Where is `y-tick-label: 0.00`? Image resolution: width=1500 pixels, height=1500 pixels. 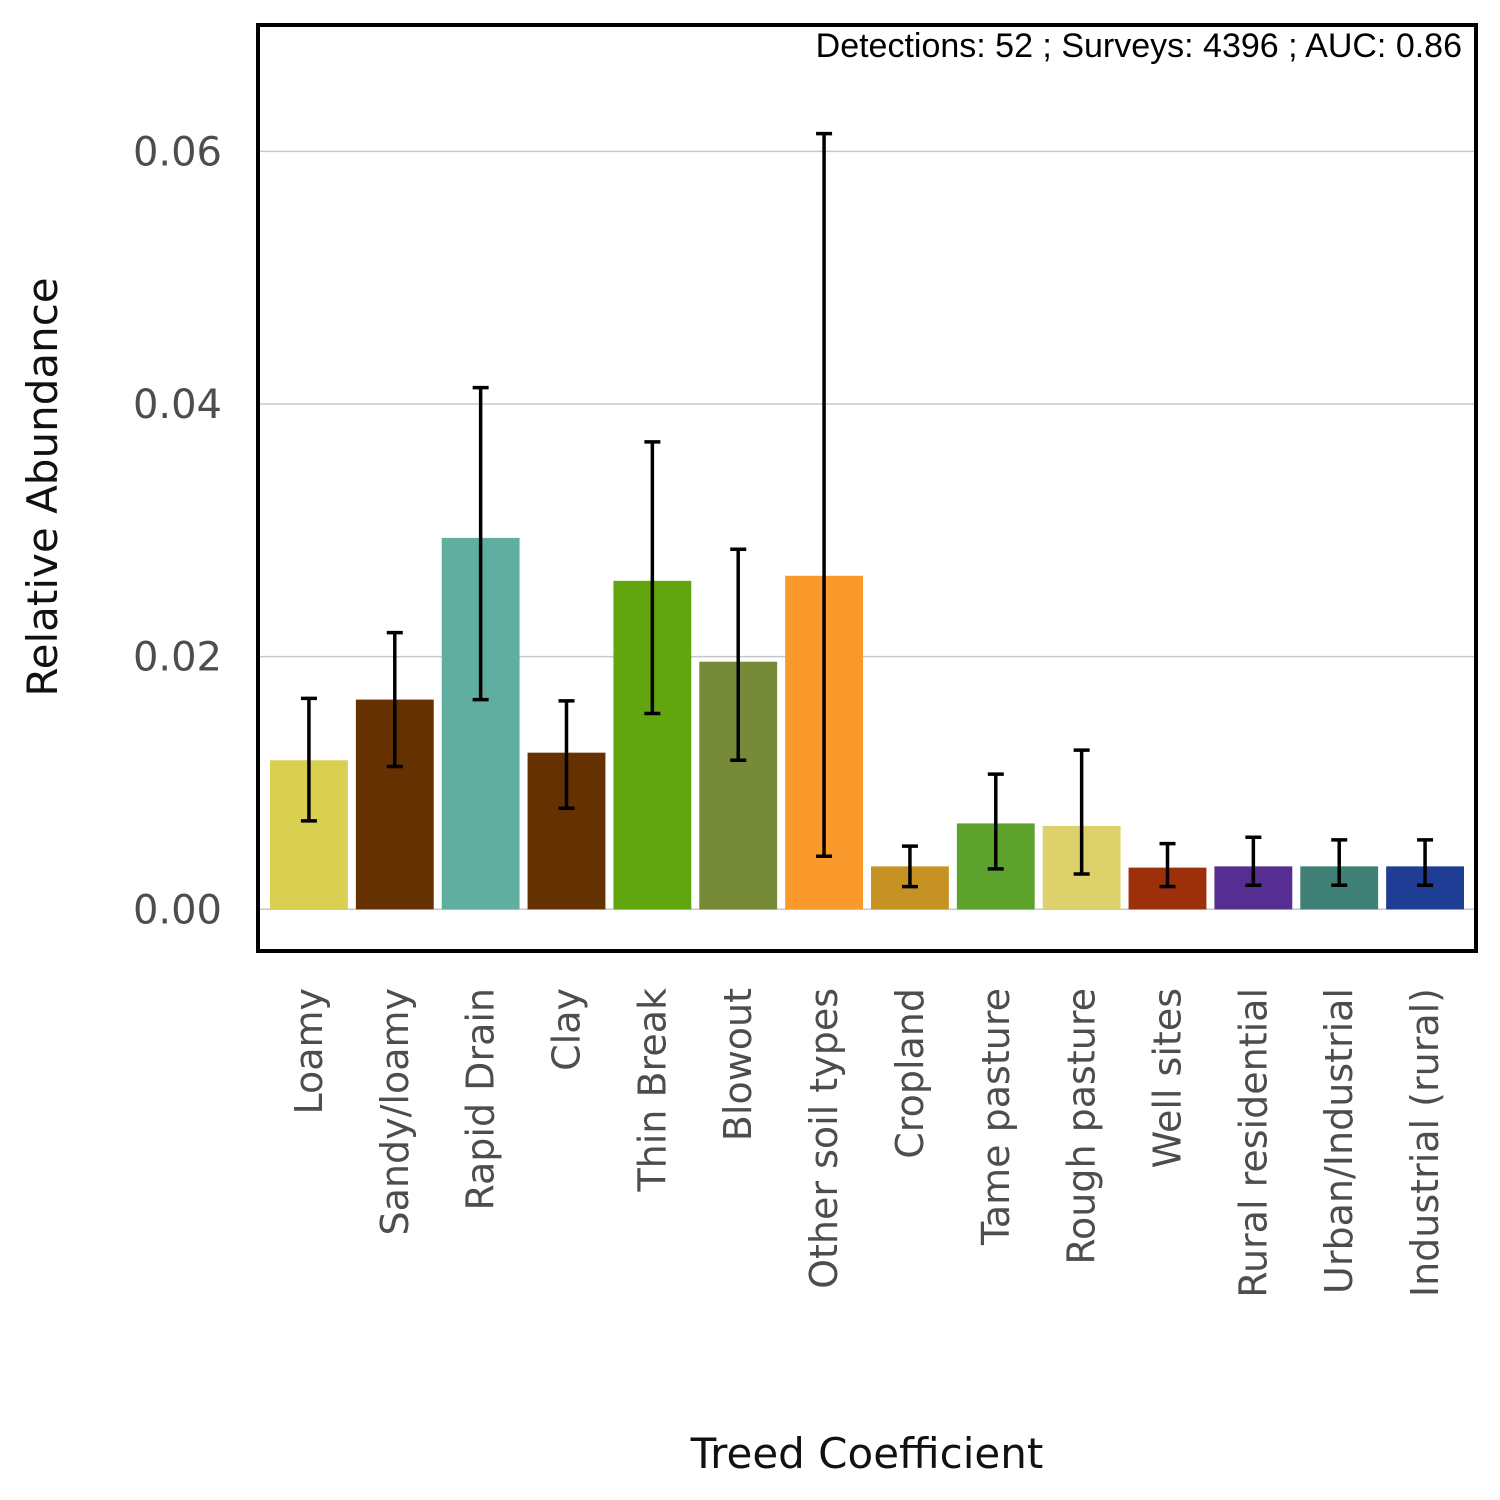 y-tick-label: 0.00 is located at coordinates (177, 910).